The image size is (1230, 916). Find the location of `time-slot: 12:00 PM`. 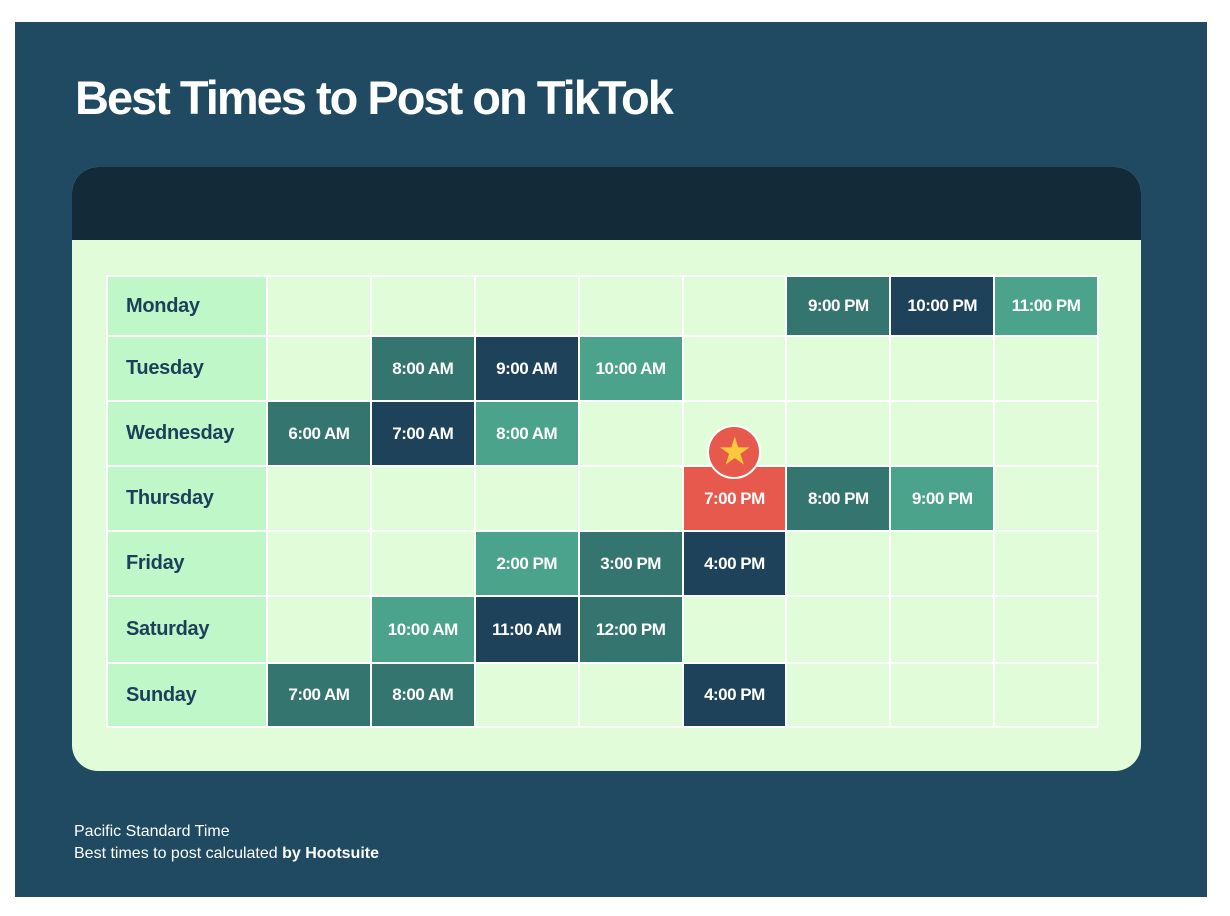

time-slot: 12:00 PM is located at coordinates (631, 630).